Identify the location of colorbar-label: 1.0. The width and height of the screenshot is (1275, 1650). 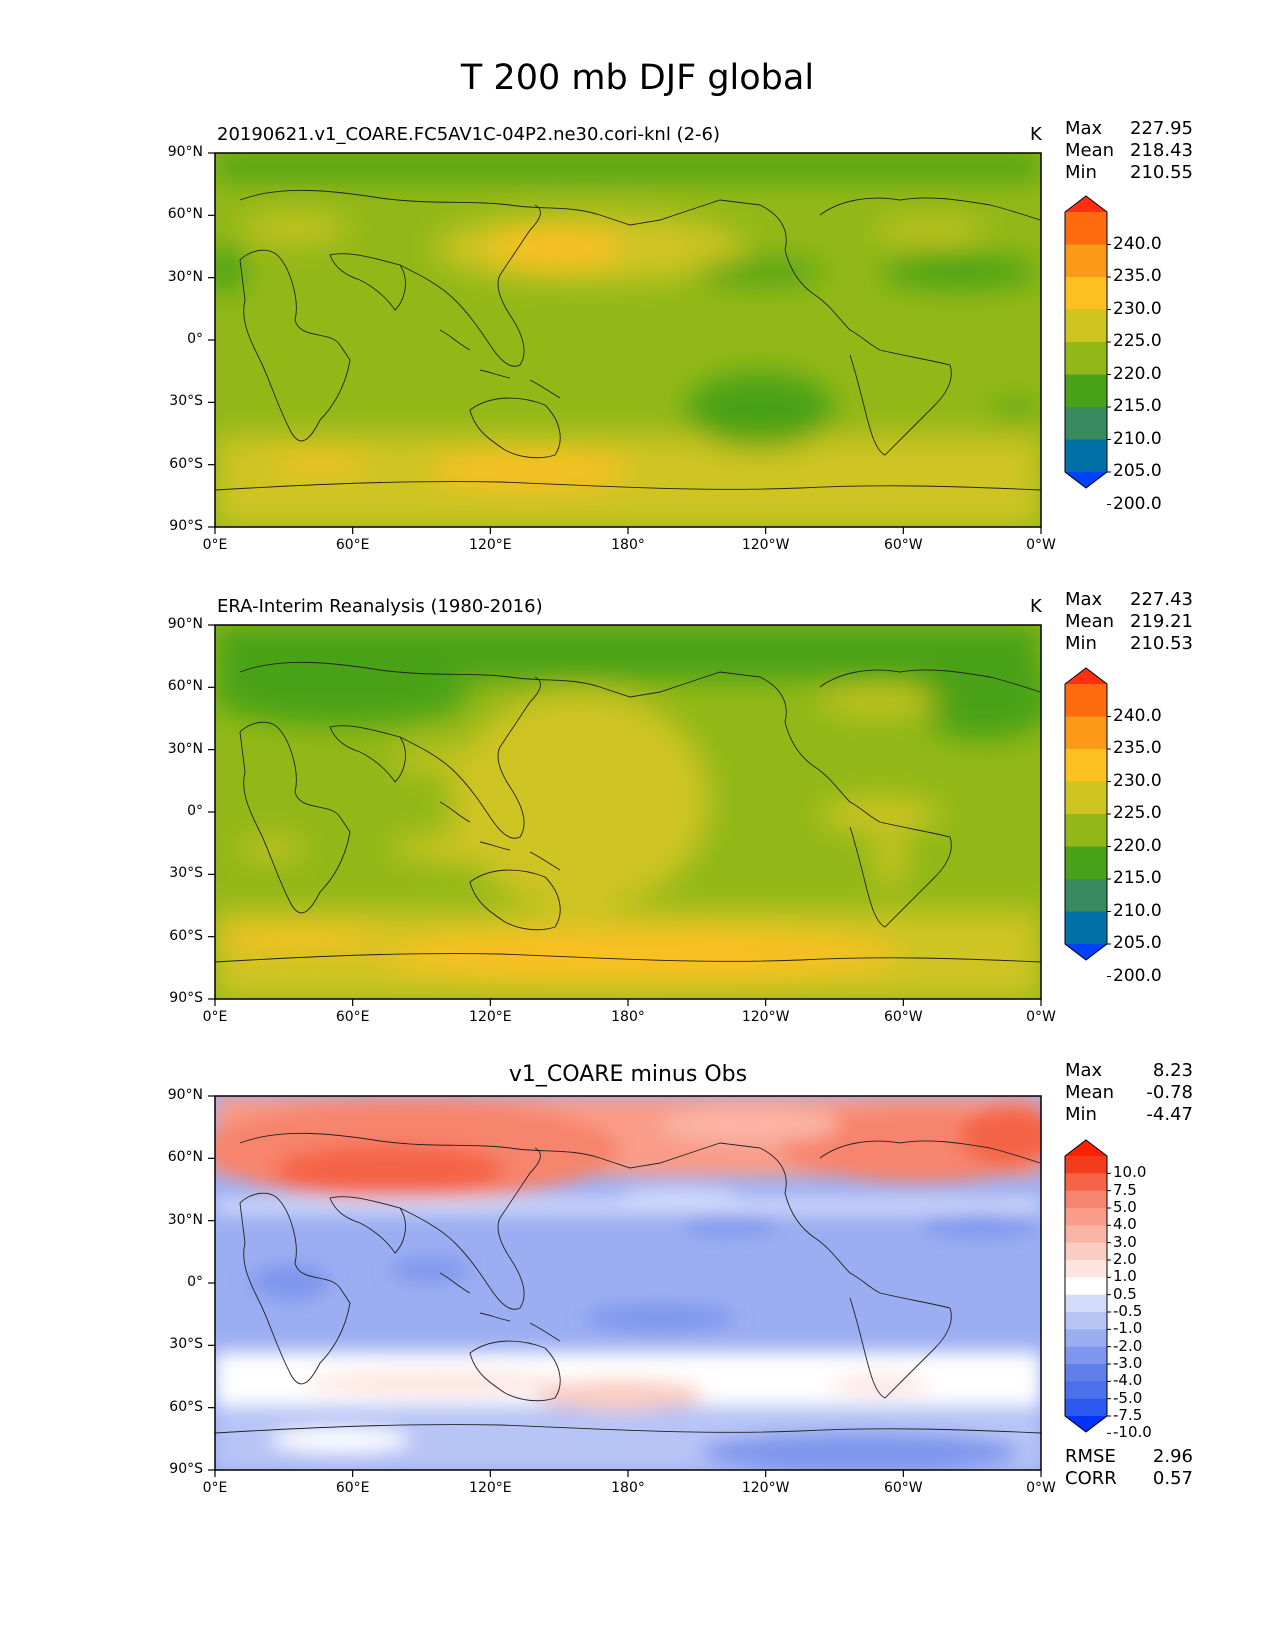
(1125, 1276).